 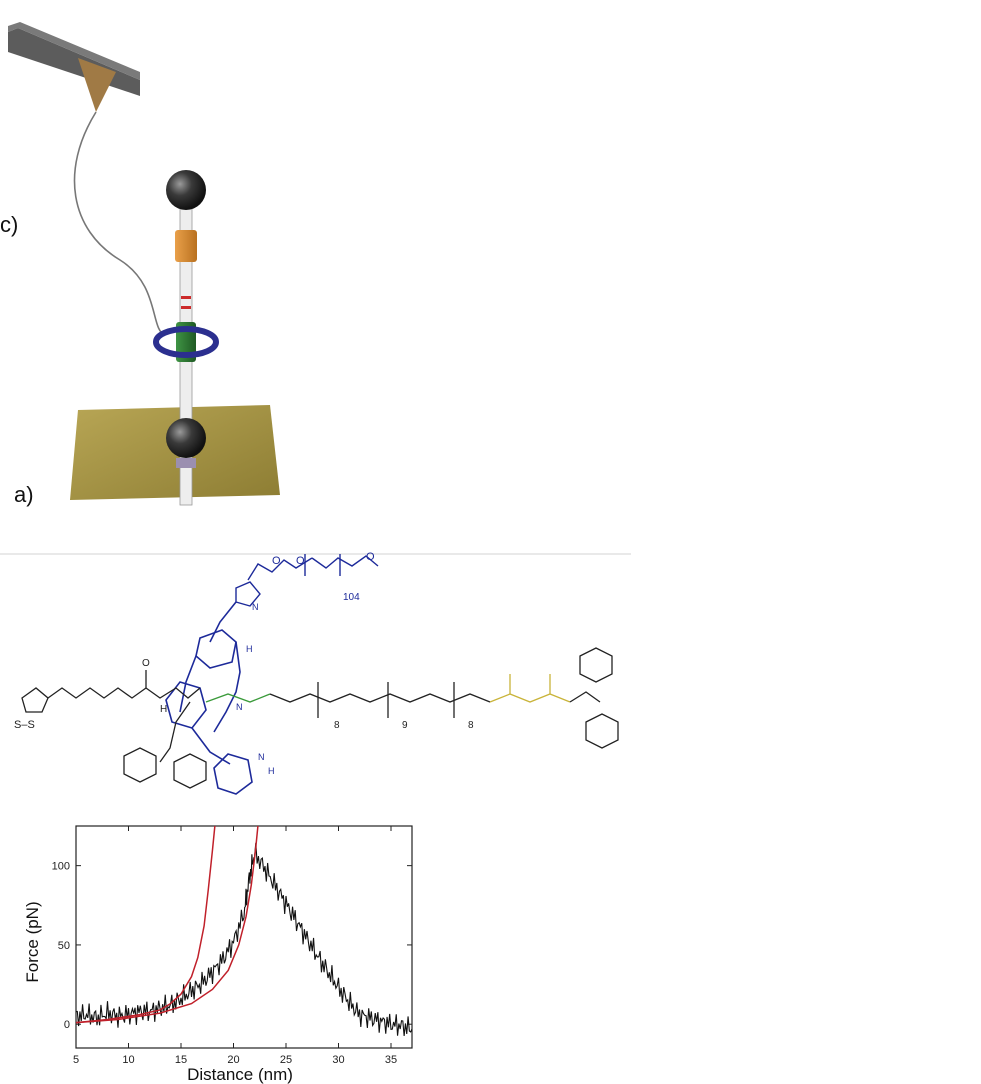 I want to click on afm-cantilever, so click(x=74, y=62).